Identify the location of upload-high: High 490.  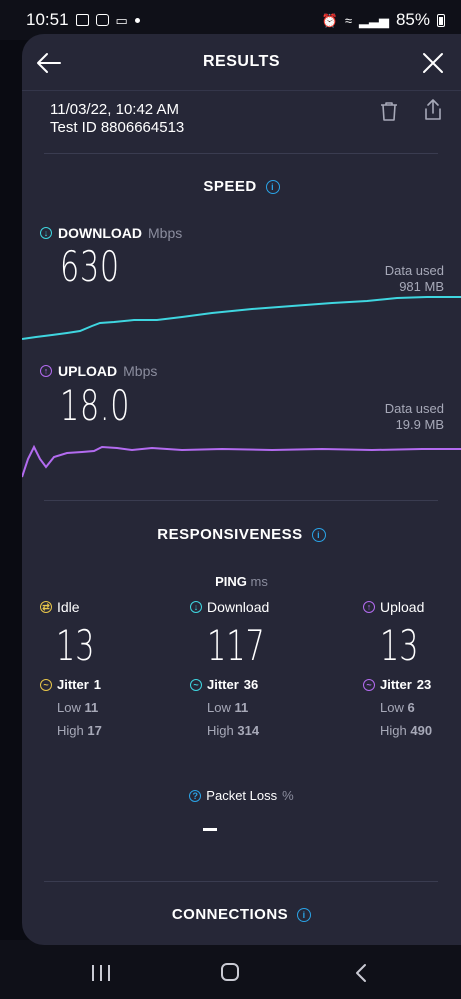
(420, 730).